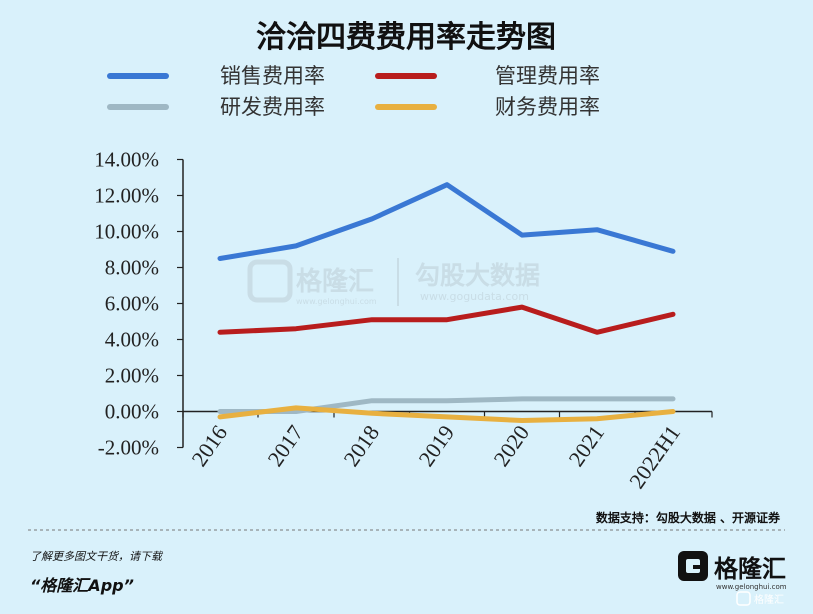 Image resolution: width=813 pixels, height=614 pixels. Describe the element at coordinates (132, 340) in the screenshot. I see `y-tick-label: 4.00%` at that location.